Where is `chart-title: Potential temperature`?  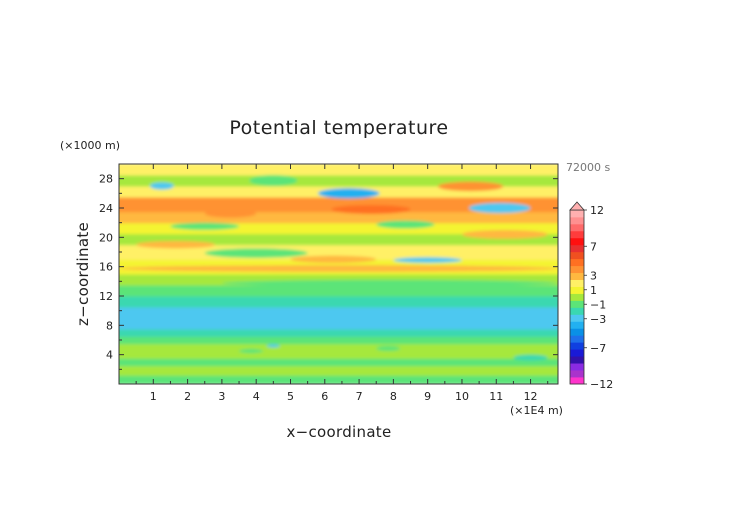 chart-title: Potential temperature is located at coordinates (338, 128).